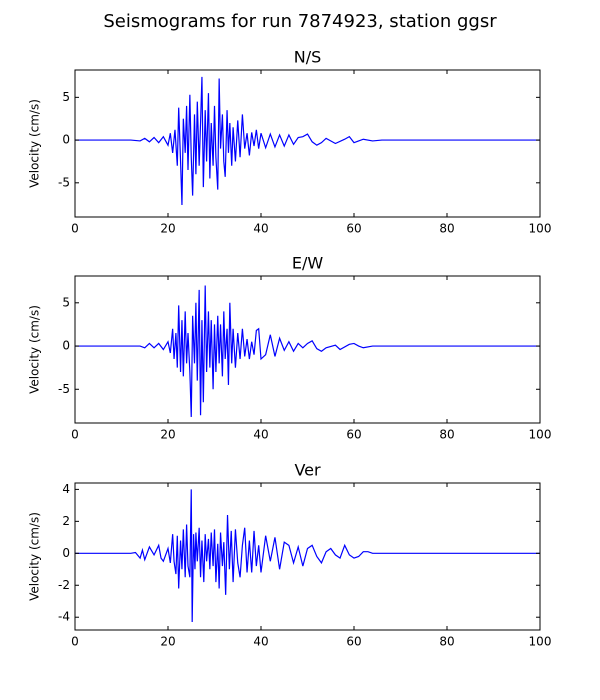 Image resolution: width=600 pixels, height=700 pixels. I want to click on y-tick-label: -2, so click(64, 585).